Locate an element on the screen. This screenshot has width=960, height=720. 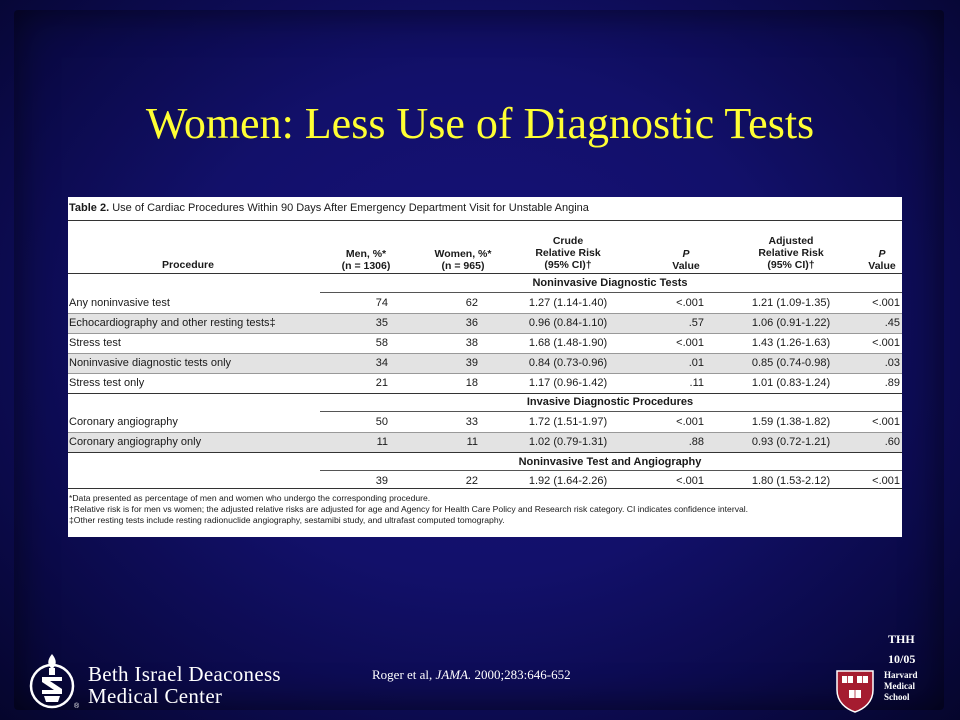
header-women: Women, %* (n = 965) is located at coordinates (463, 260).